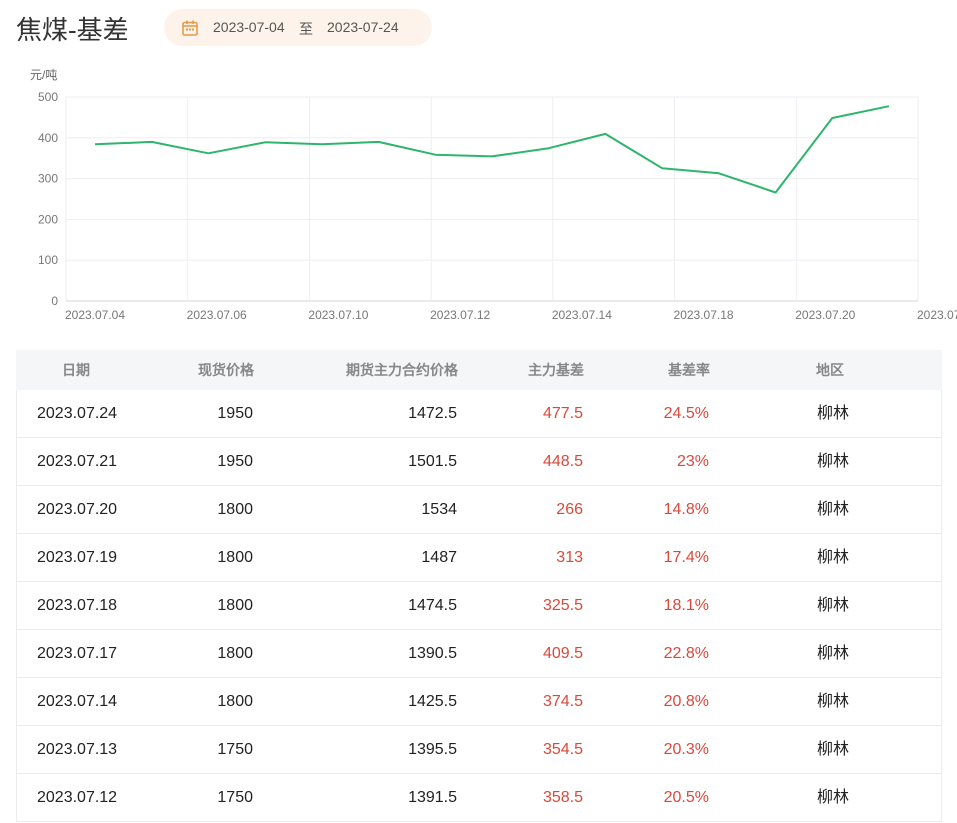 This screenshot has width=957, height=823. Describe the element at coordinates (686, 749) in the screenshot. I see `cell-basis-rate: 20.3%` at that location.